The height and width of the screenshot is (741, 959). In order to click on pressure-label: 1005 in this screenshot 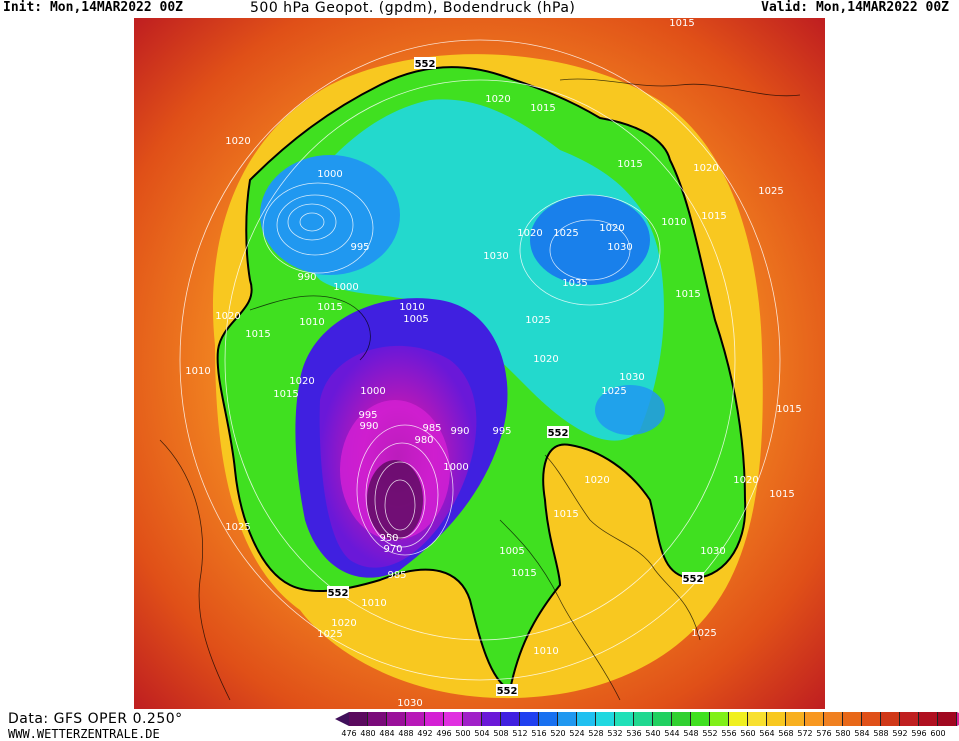, I will do `click(415, 319)`.